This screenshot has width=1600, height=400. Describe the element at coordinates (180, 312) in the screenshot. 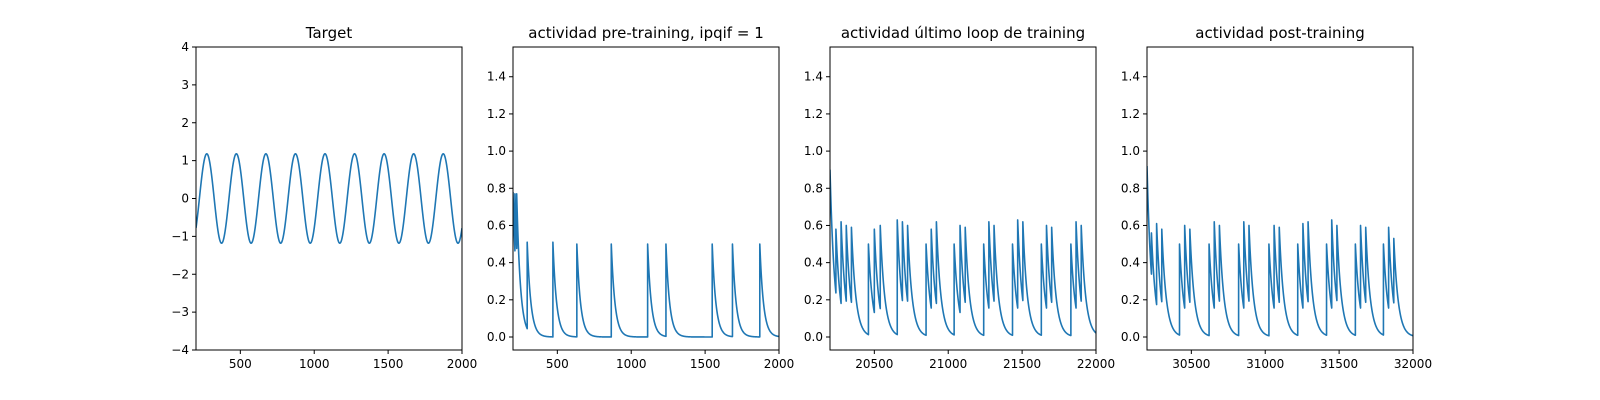

I see `y-tick-label: −3` at that location.